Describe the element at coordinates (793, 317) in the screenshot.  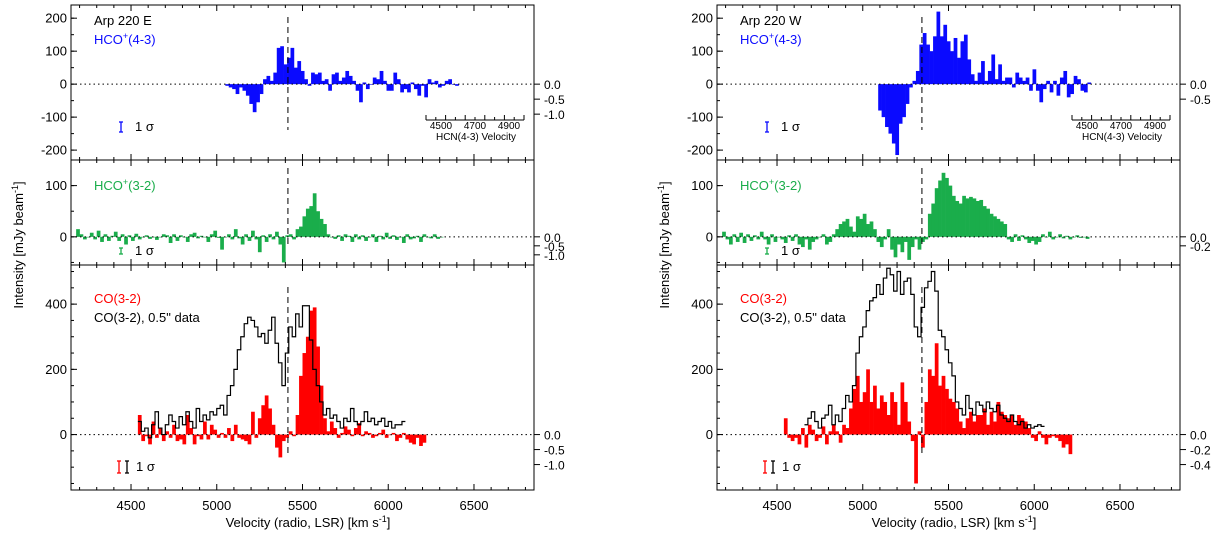
I see `line-label-co32-05-w: CO(3-2), 0.5" data` at that location.